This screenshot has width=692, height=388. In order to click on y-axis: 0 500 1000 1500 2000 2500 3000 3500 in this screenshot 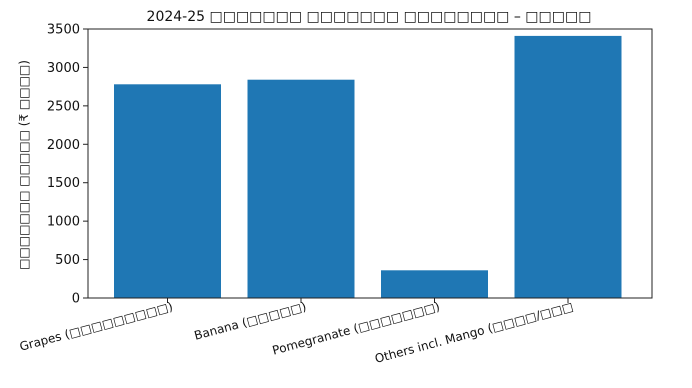, I will do `click(67, 165)`.